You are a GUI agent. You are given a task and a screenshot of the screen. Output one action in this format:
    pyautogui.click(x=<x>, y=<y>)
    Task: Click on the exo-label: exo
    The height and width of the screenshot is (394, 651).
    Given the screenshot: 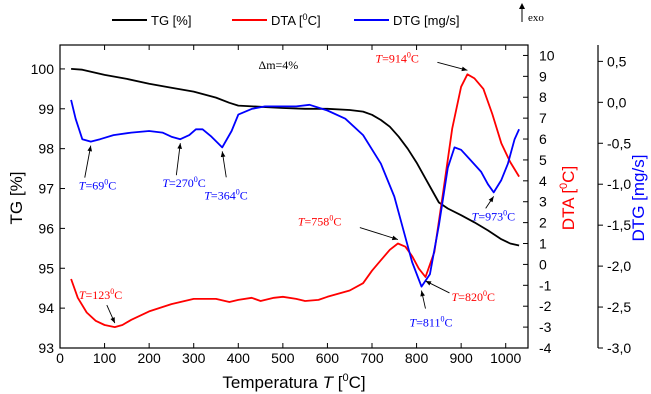 What is the action you would take?
    pyautogui.click(x=536, y=18)
    